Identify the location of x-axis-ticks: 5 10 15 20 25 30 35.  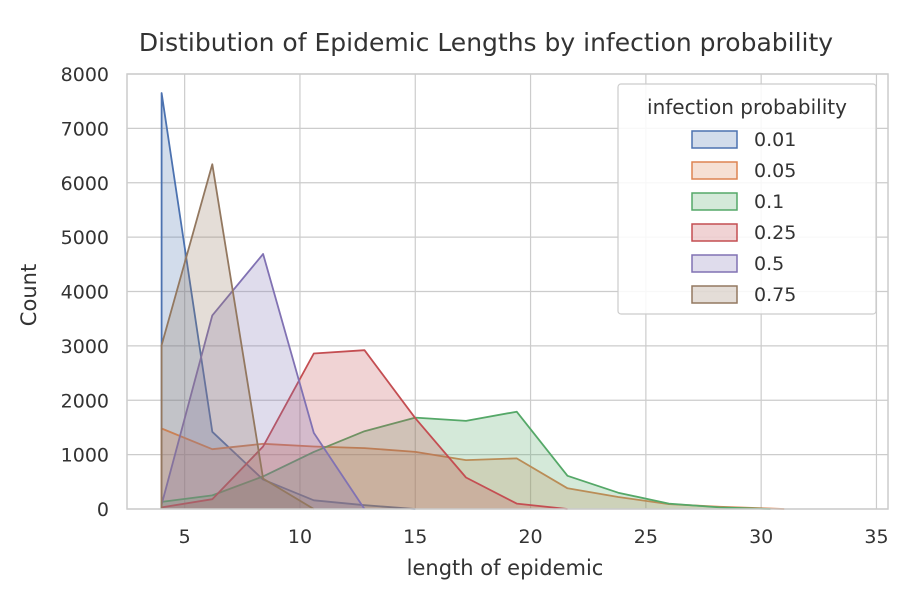
(534, 537).